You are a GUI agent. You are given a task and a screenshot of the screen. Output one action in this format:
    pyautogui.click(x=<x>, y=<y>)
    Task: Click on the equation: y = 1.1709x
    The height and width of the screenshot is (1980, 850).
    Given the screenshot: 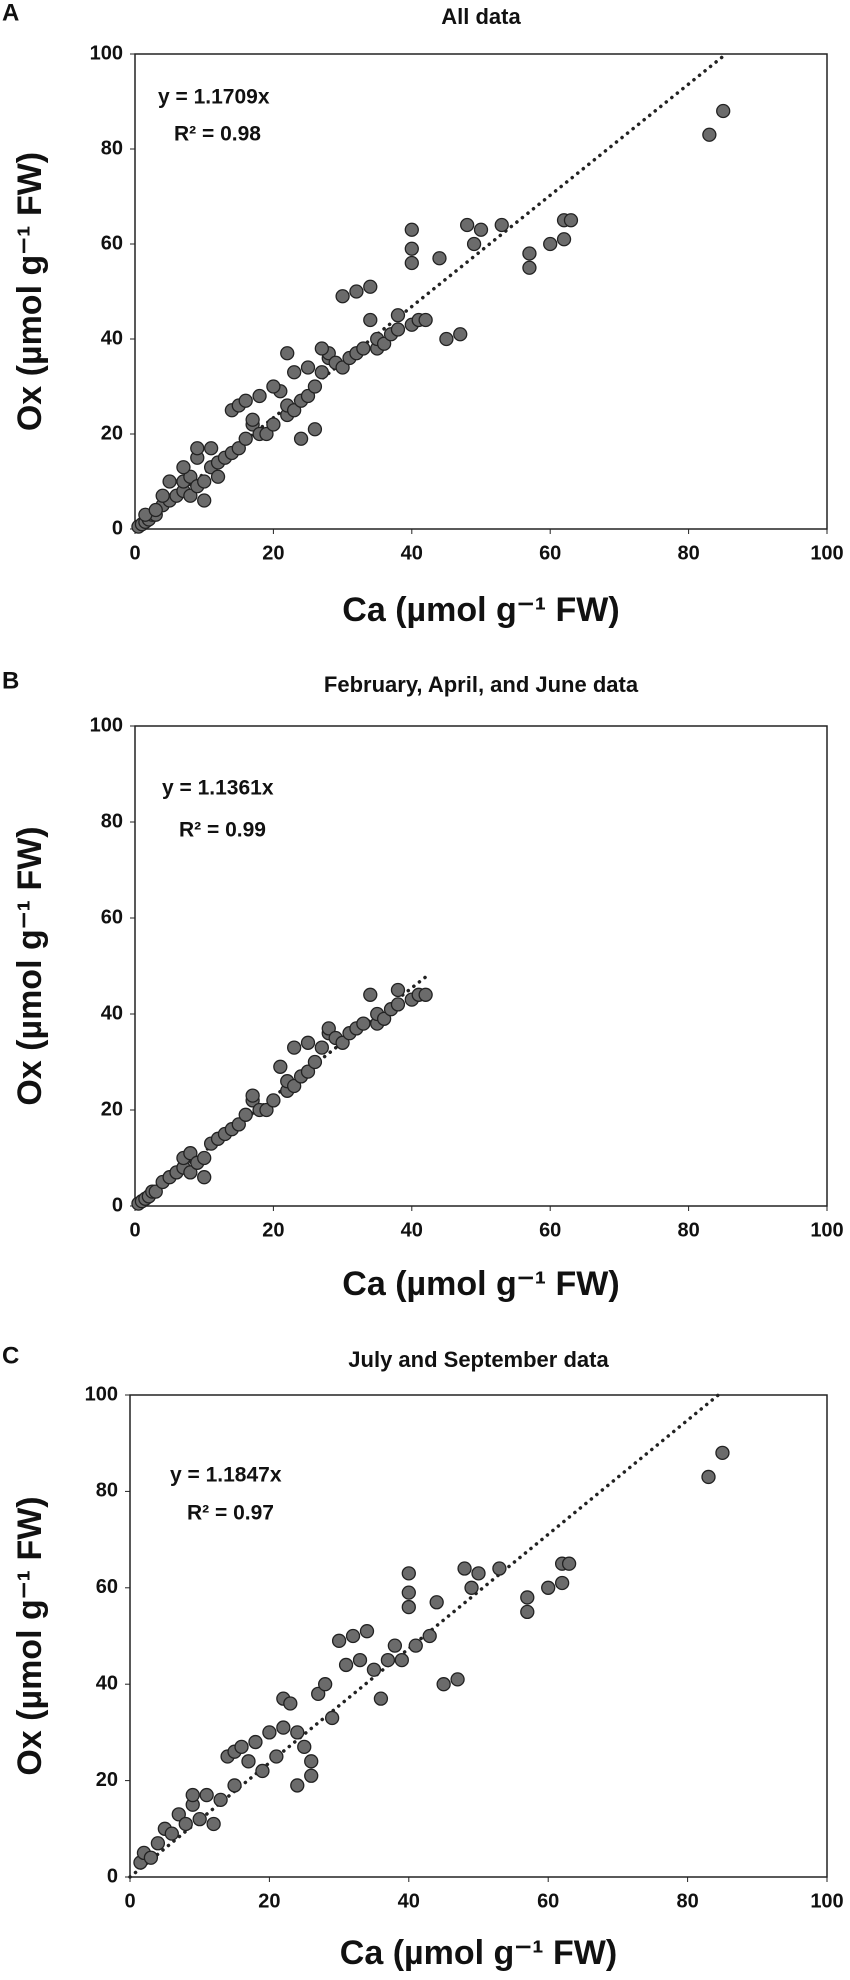 What is the action you would take?
    pyautogui.click(x=214, y=97)
    